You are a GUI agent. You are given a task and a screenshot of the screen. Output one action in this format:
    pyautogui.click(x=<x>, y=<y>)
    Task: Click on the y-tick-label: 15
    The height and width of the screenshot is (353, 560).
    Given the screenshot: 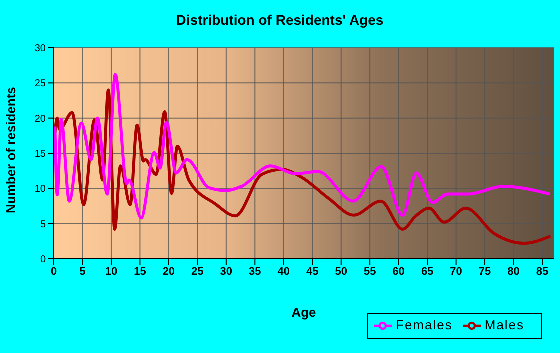 What is the action you would take?
    pyautogui.click(x=40, y=154)
    